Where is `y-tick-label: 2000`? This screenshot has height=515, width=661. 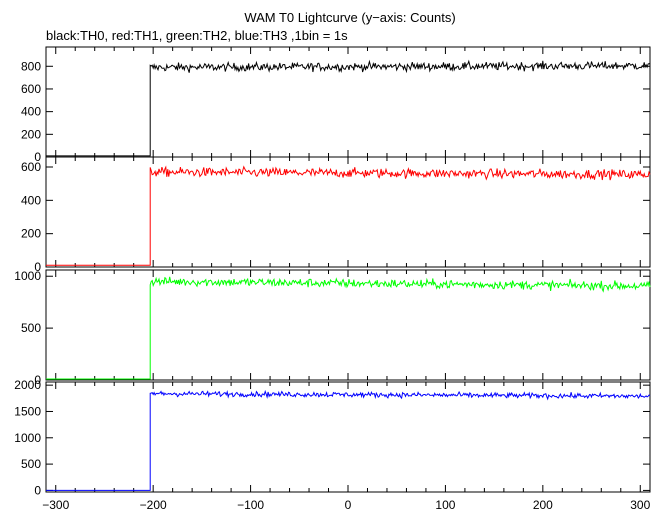
y-tick-label: 2000 is located at coordinates (27, 385).